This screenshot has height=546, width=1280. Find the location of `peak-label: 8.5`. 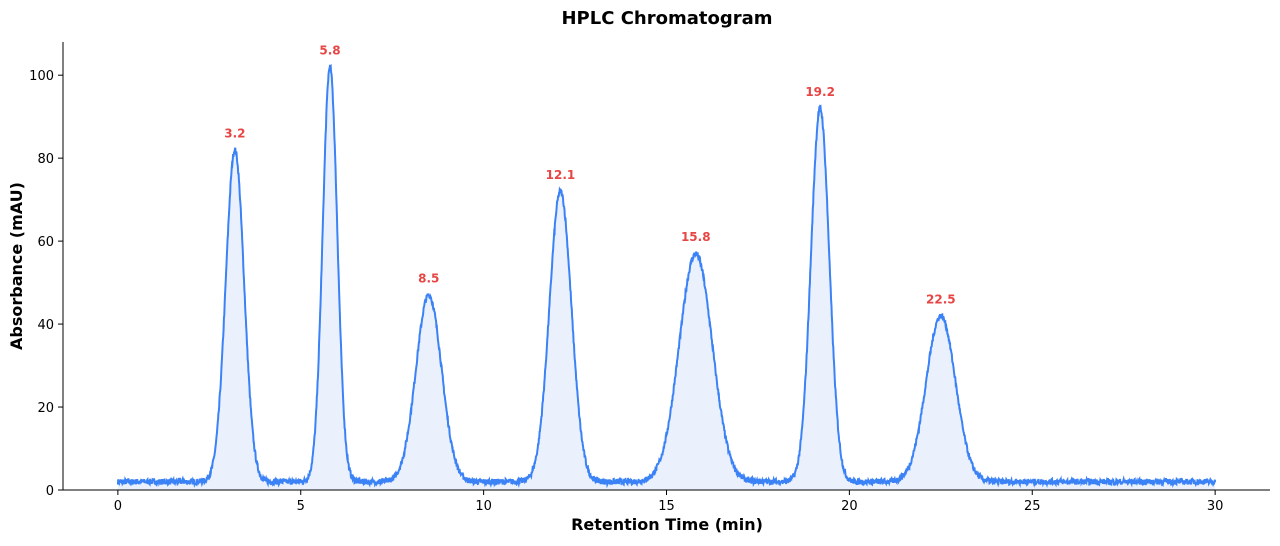

peak-label: 8.5 is located at coordinates (428, 279).